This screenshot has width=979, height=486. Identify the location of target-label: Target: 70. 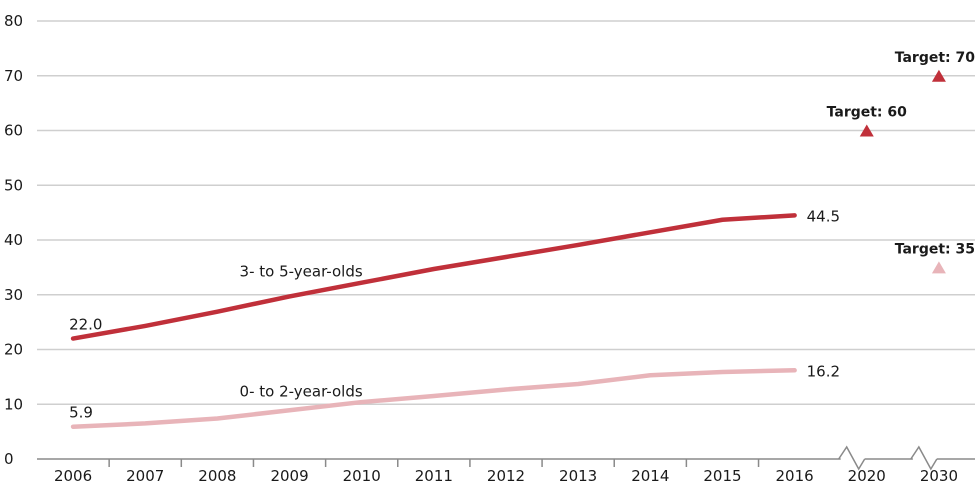
(935, 58).